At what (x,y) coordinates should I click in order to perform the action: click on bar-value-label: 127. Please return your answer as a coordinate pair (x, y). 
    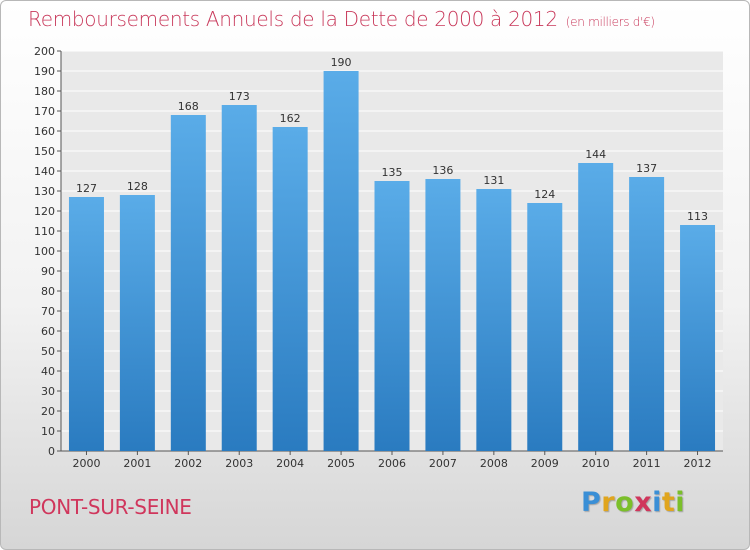
    Looking at the image, I should click on (86, 188).